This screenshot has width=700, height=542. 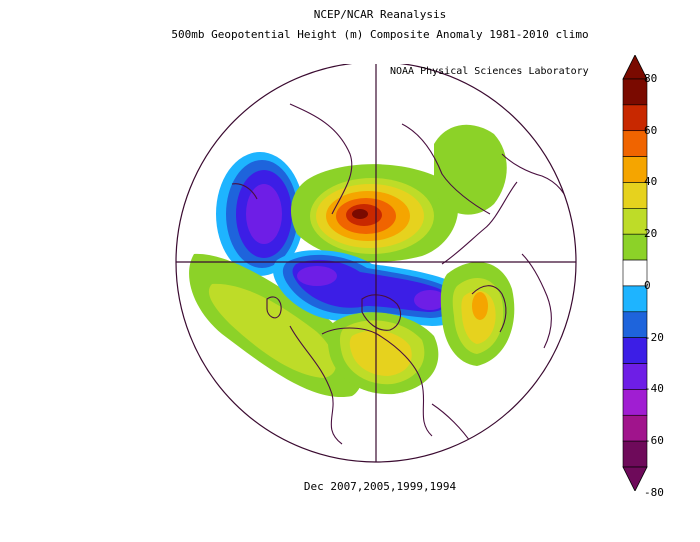 I want to click on positive-anomaly-east-pacific, so click(x=275, y=325).